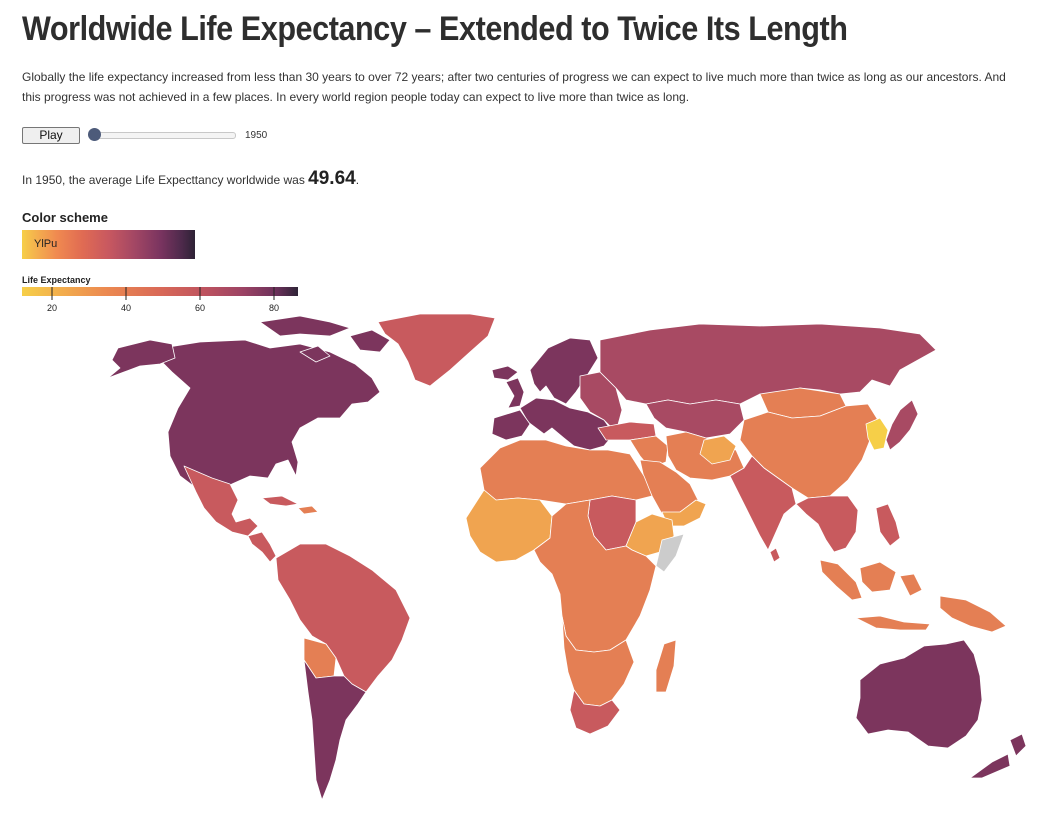 Image resolution: width=1040 pixels, height=815 pixels. Describe the element at coordinates (902, 425) in the screenshot. I see `region-japan` at that location.